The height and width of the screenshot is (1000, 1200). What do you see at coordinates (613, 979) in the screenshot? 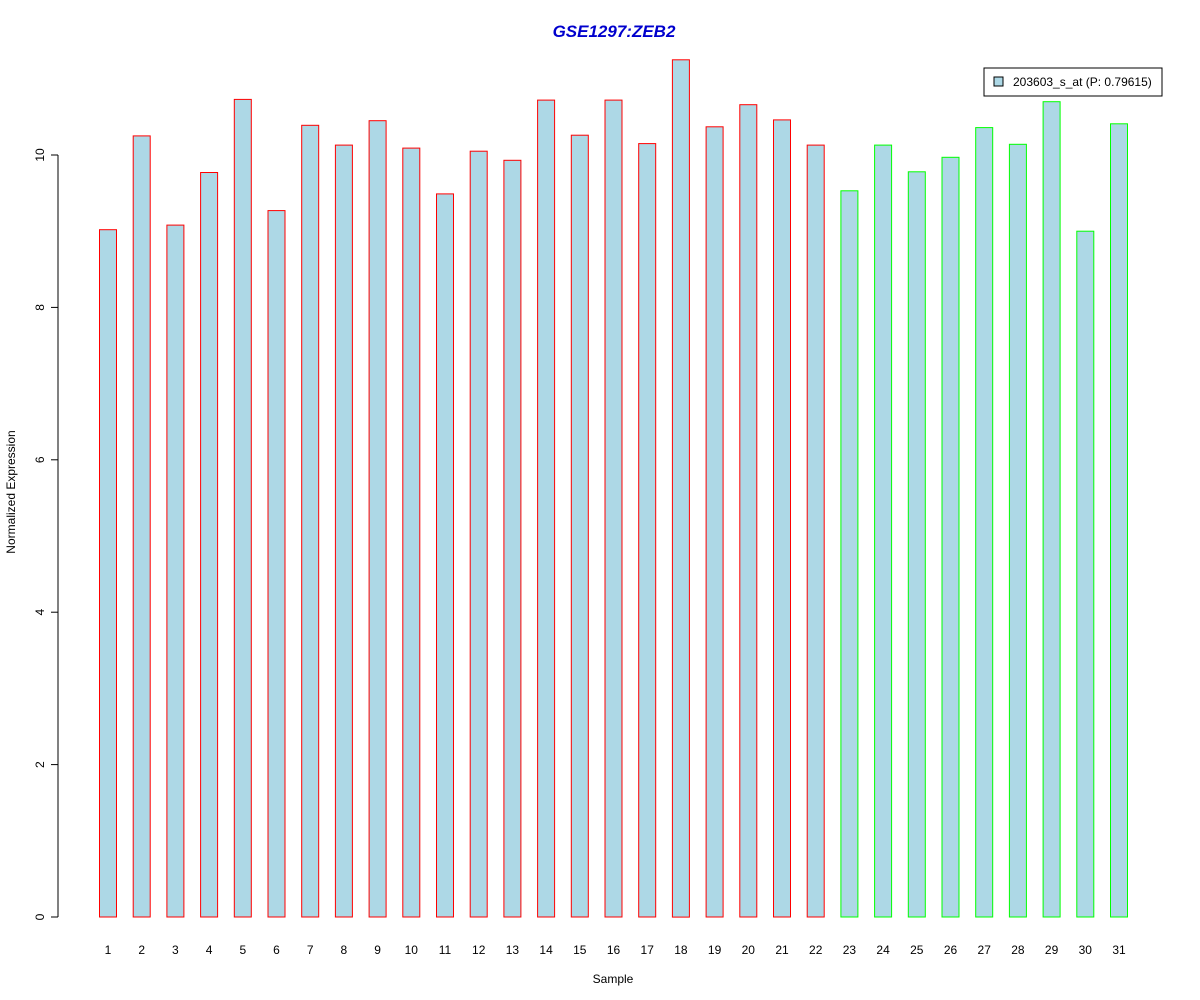
I see `x-axis-label: Sample` at bounding box center [613, 979].